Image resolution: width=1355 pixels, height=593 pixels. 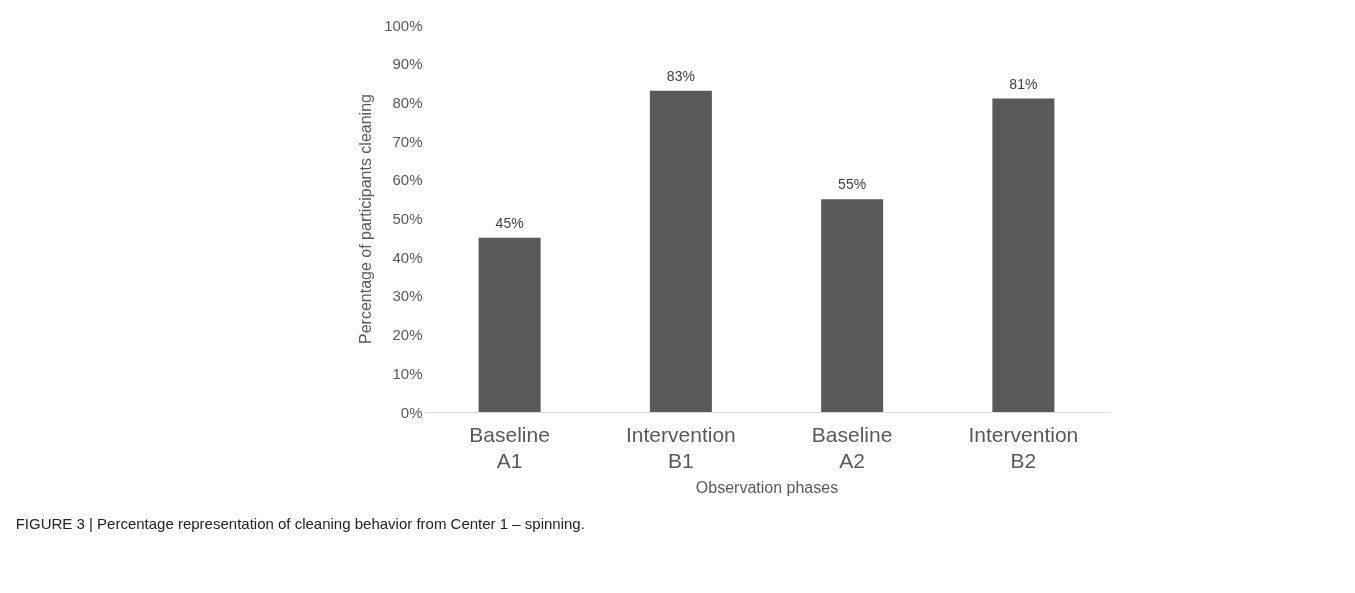 I want to click on y-tick-label: 80%, so click(x=407, y=102).